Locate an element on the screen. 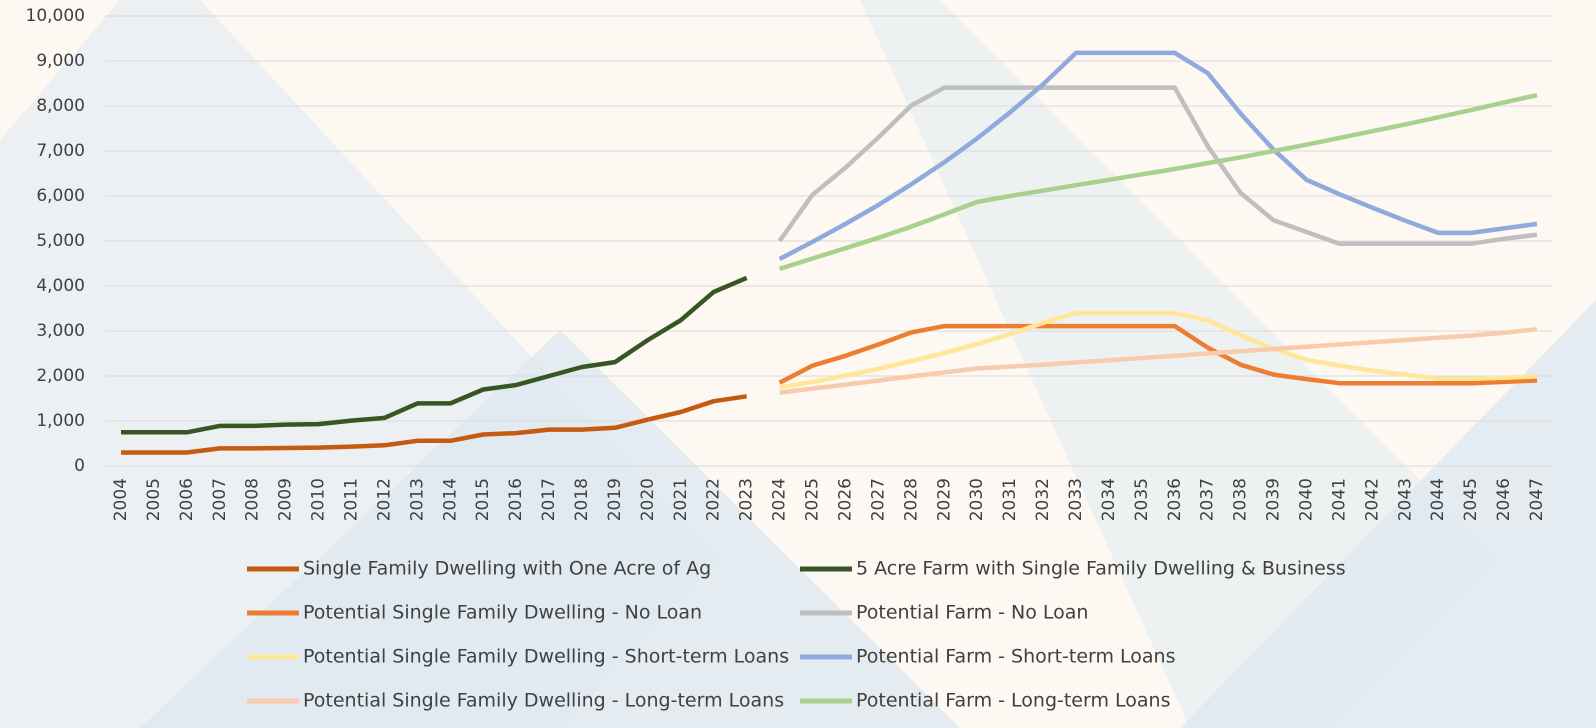  x-tick-label: 2039 is located at coordinates (1274, 499).